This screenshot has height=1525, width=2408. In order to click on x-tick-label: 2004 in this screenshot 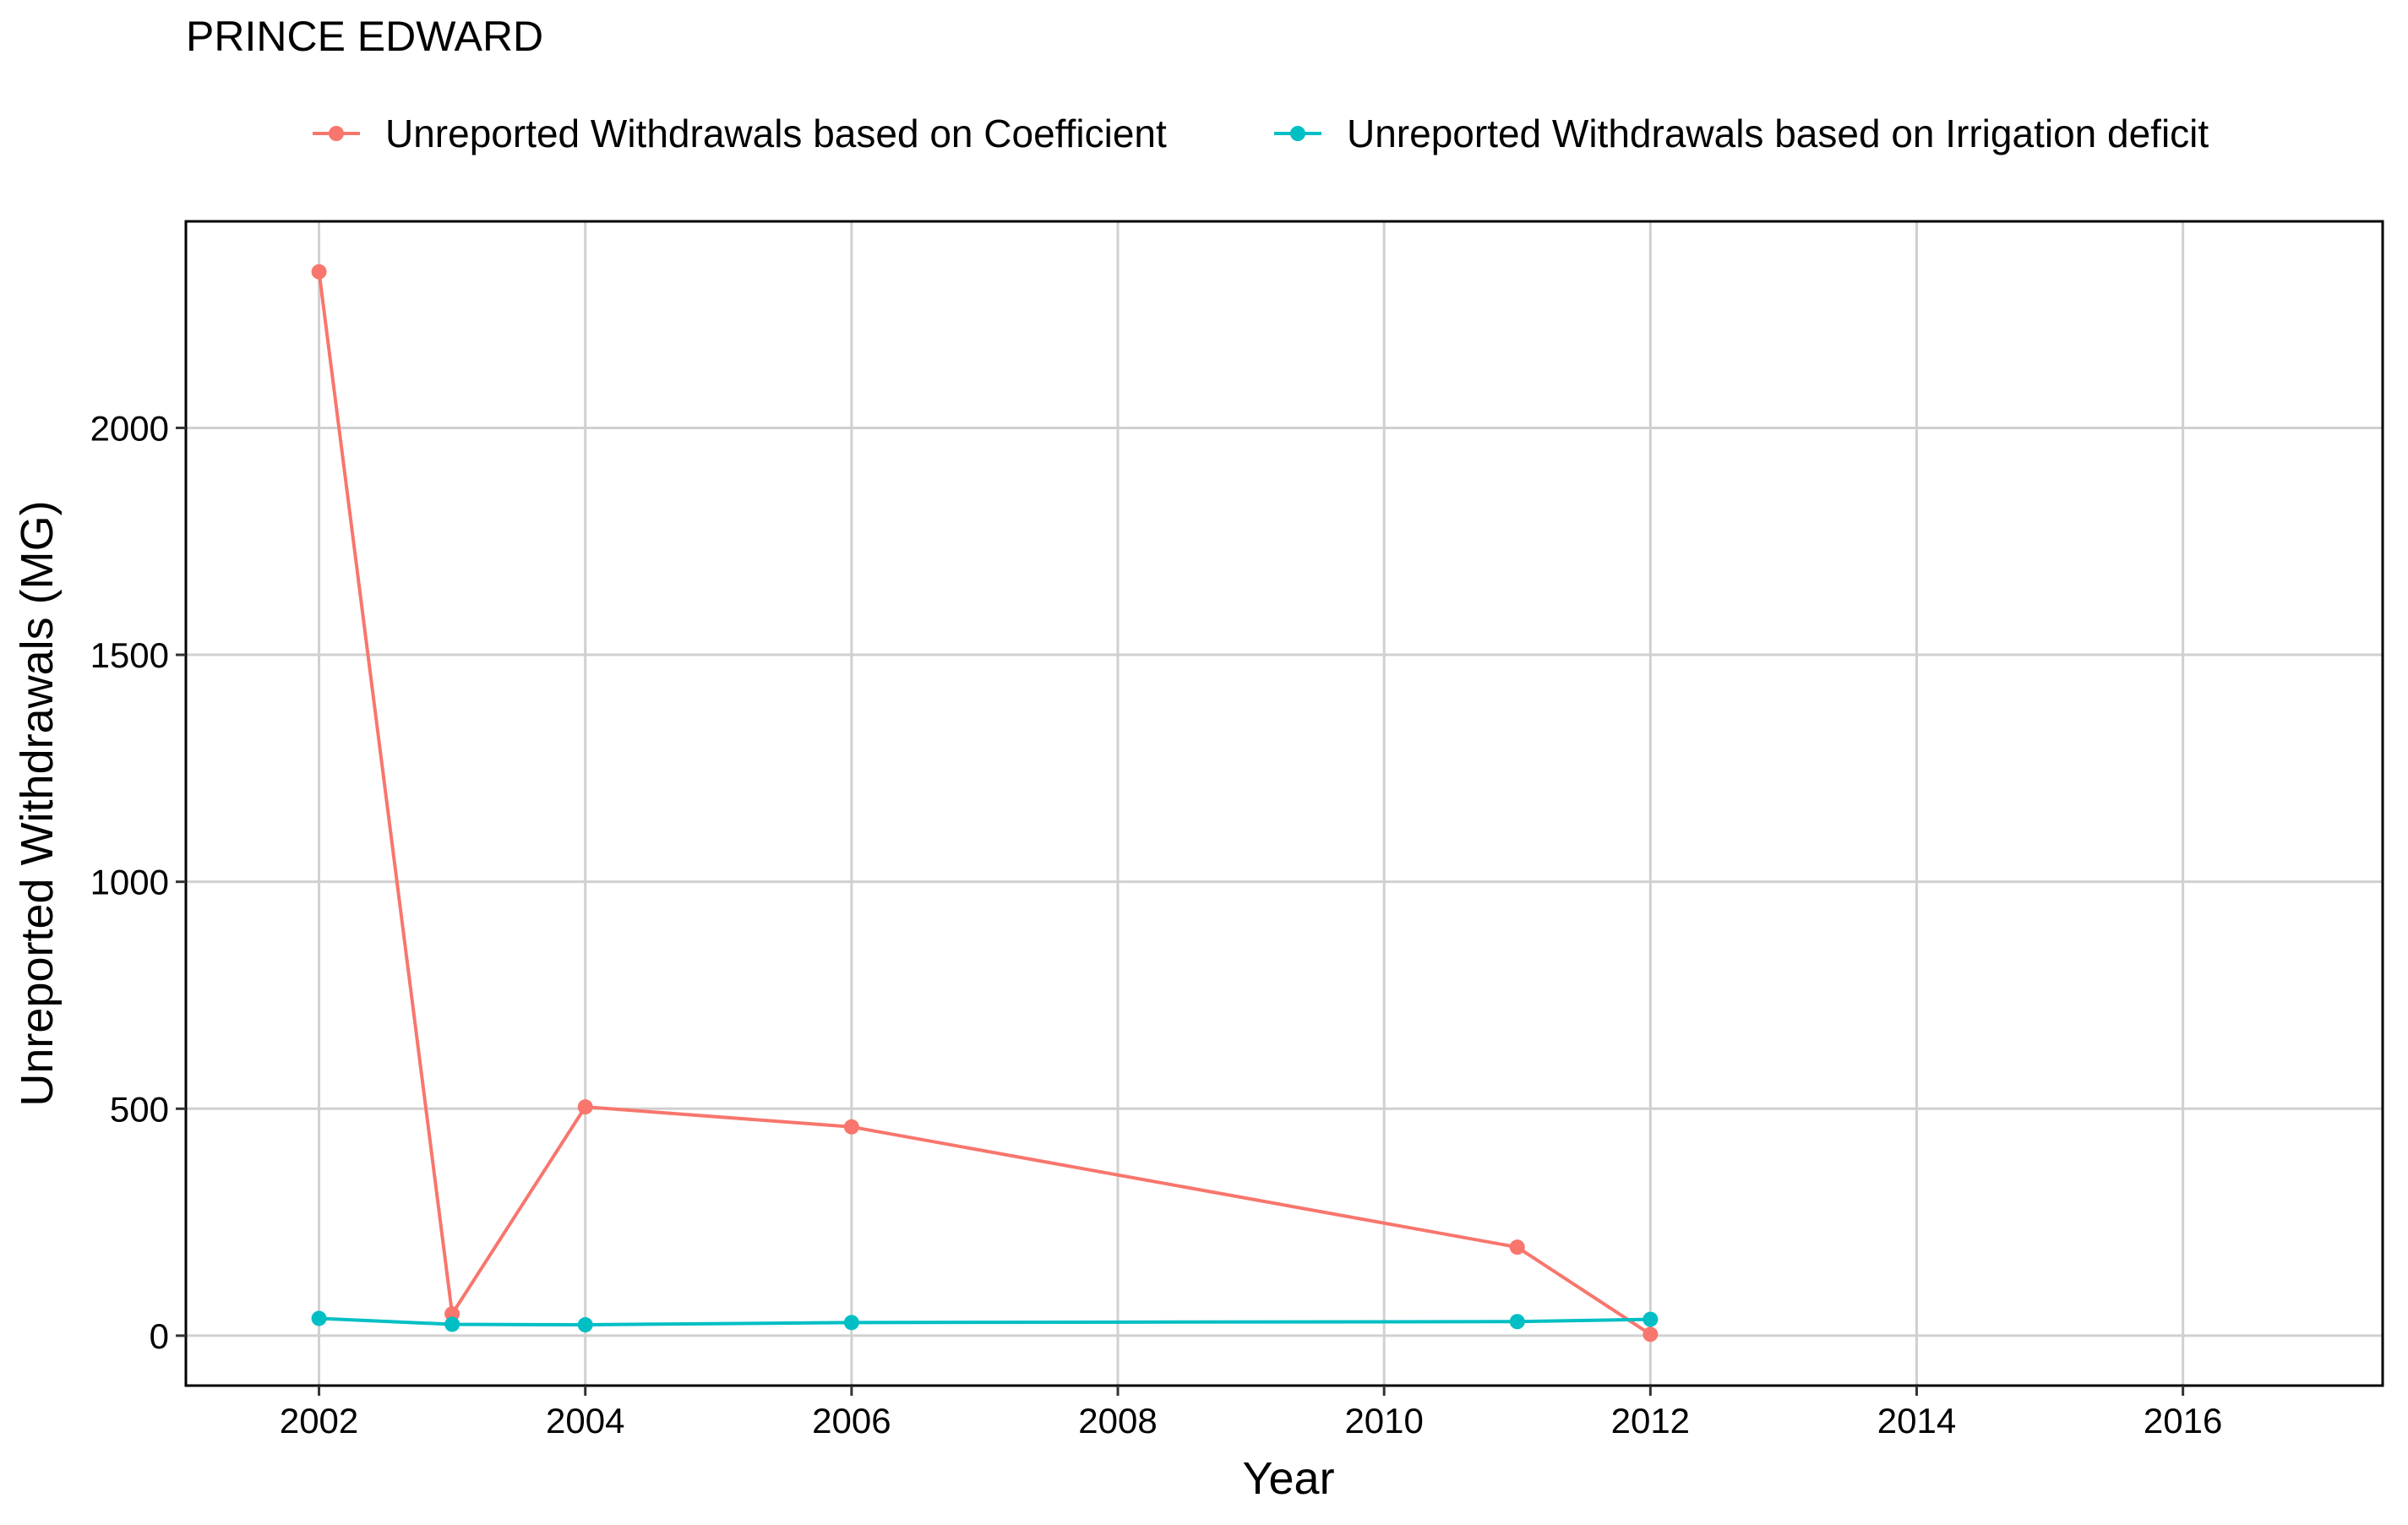, I will do `click(585, 1421)`.